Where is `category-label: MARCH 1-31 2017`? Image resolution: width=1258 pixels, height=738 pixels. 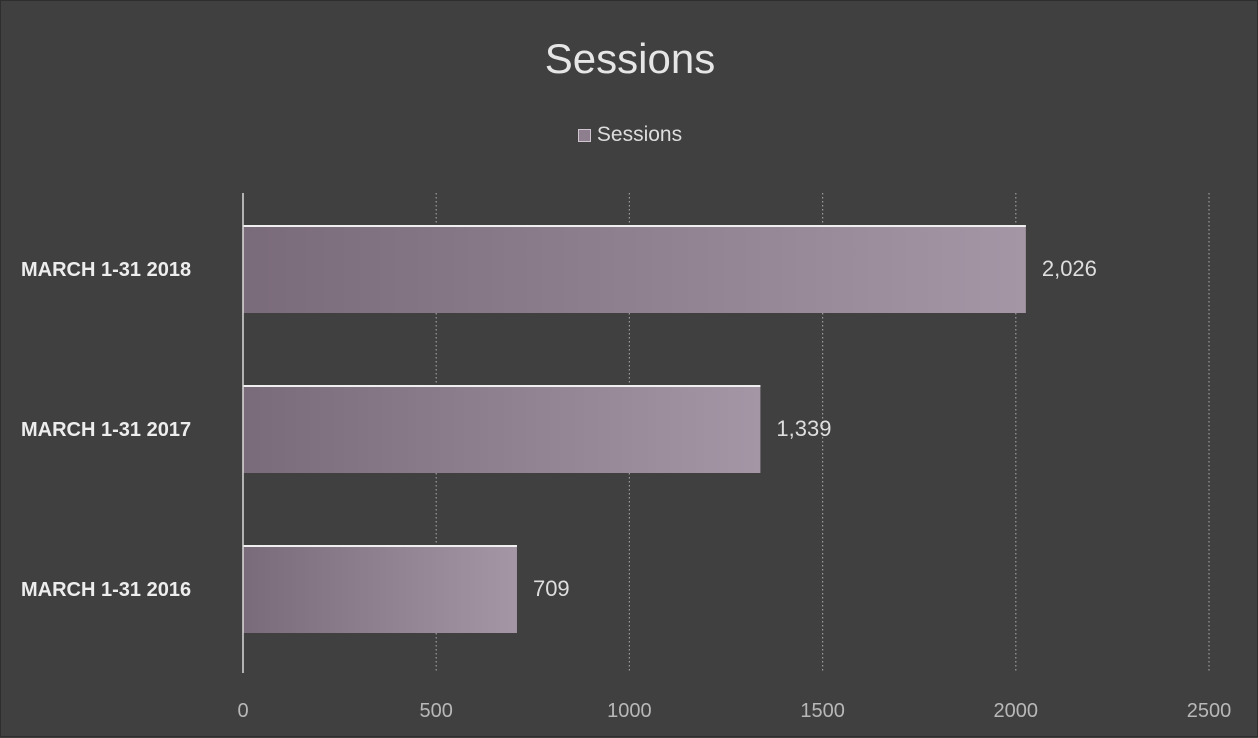 category-label: MARCH 1-31 2017 is located at coordinates (106, 430).